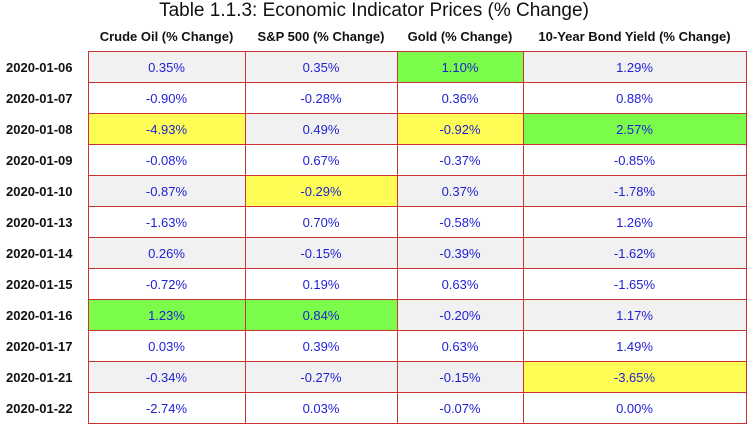 The width and height of the screenshot is (748, 426). Describe the element at coordinates (44, 284) in the screenshot. I see `row-date-label: 2020-01-15` at that location.